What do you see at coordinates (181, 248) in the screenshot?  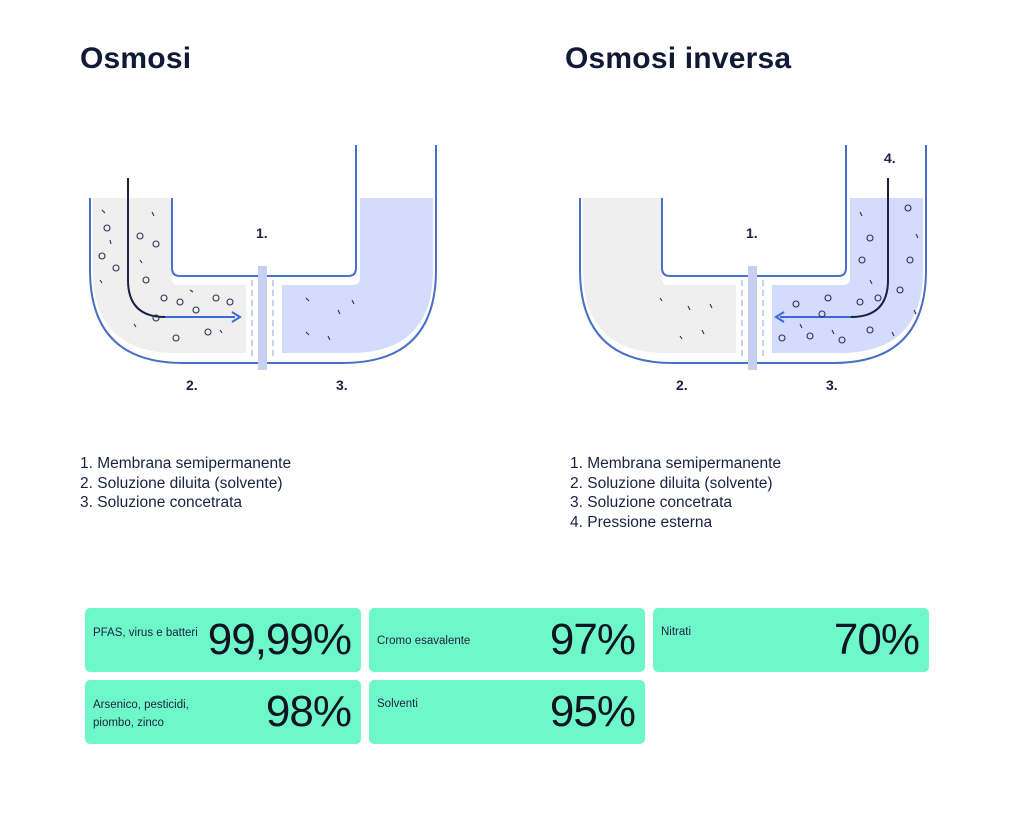 I see `flow-arrow` at bounding box center [181, 248].